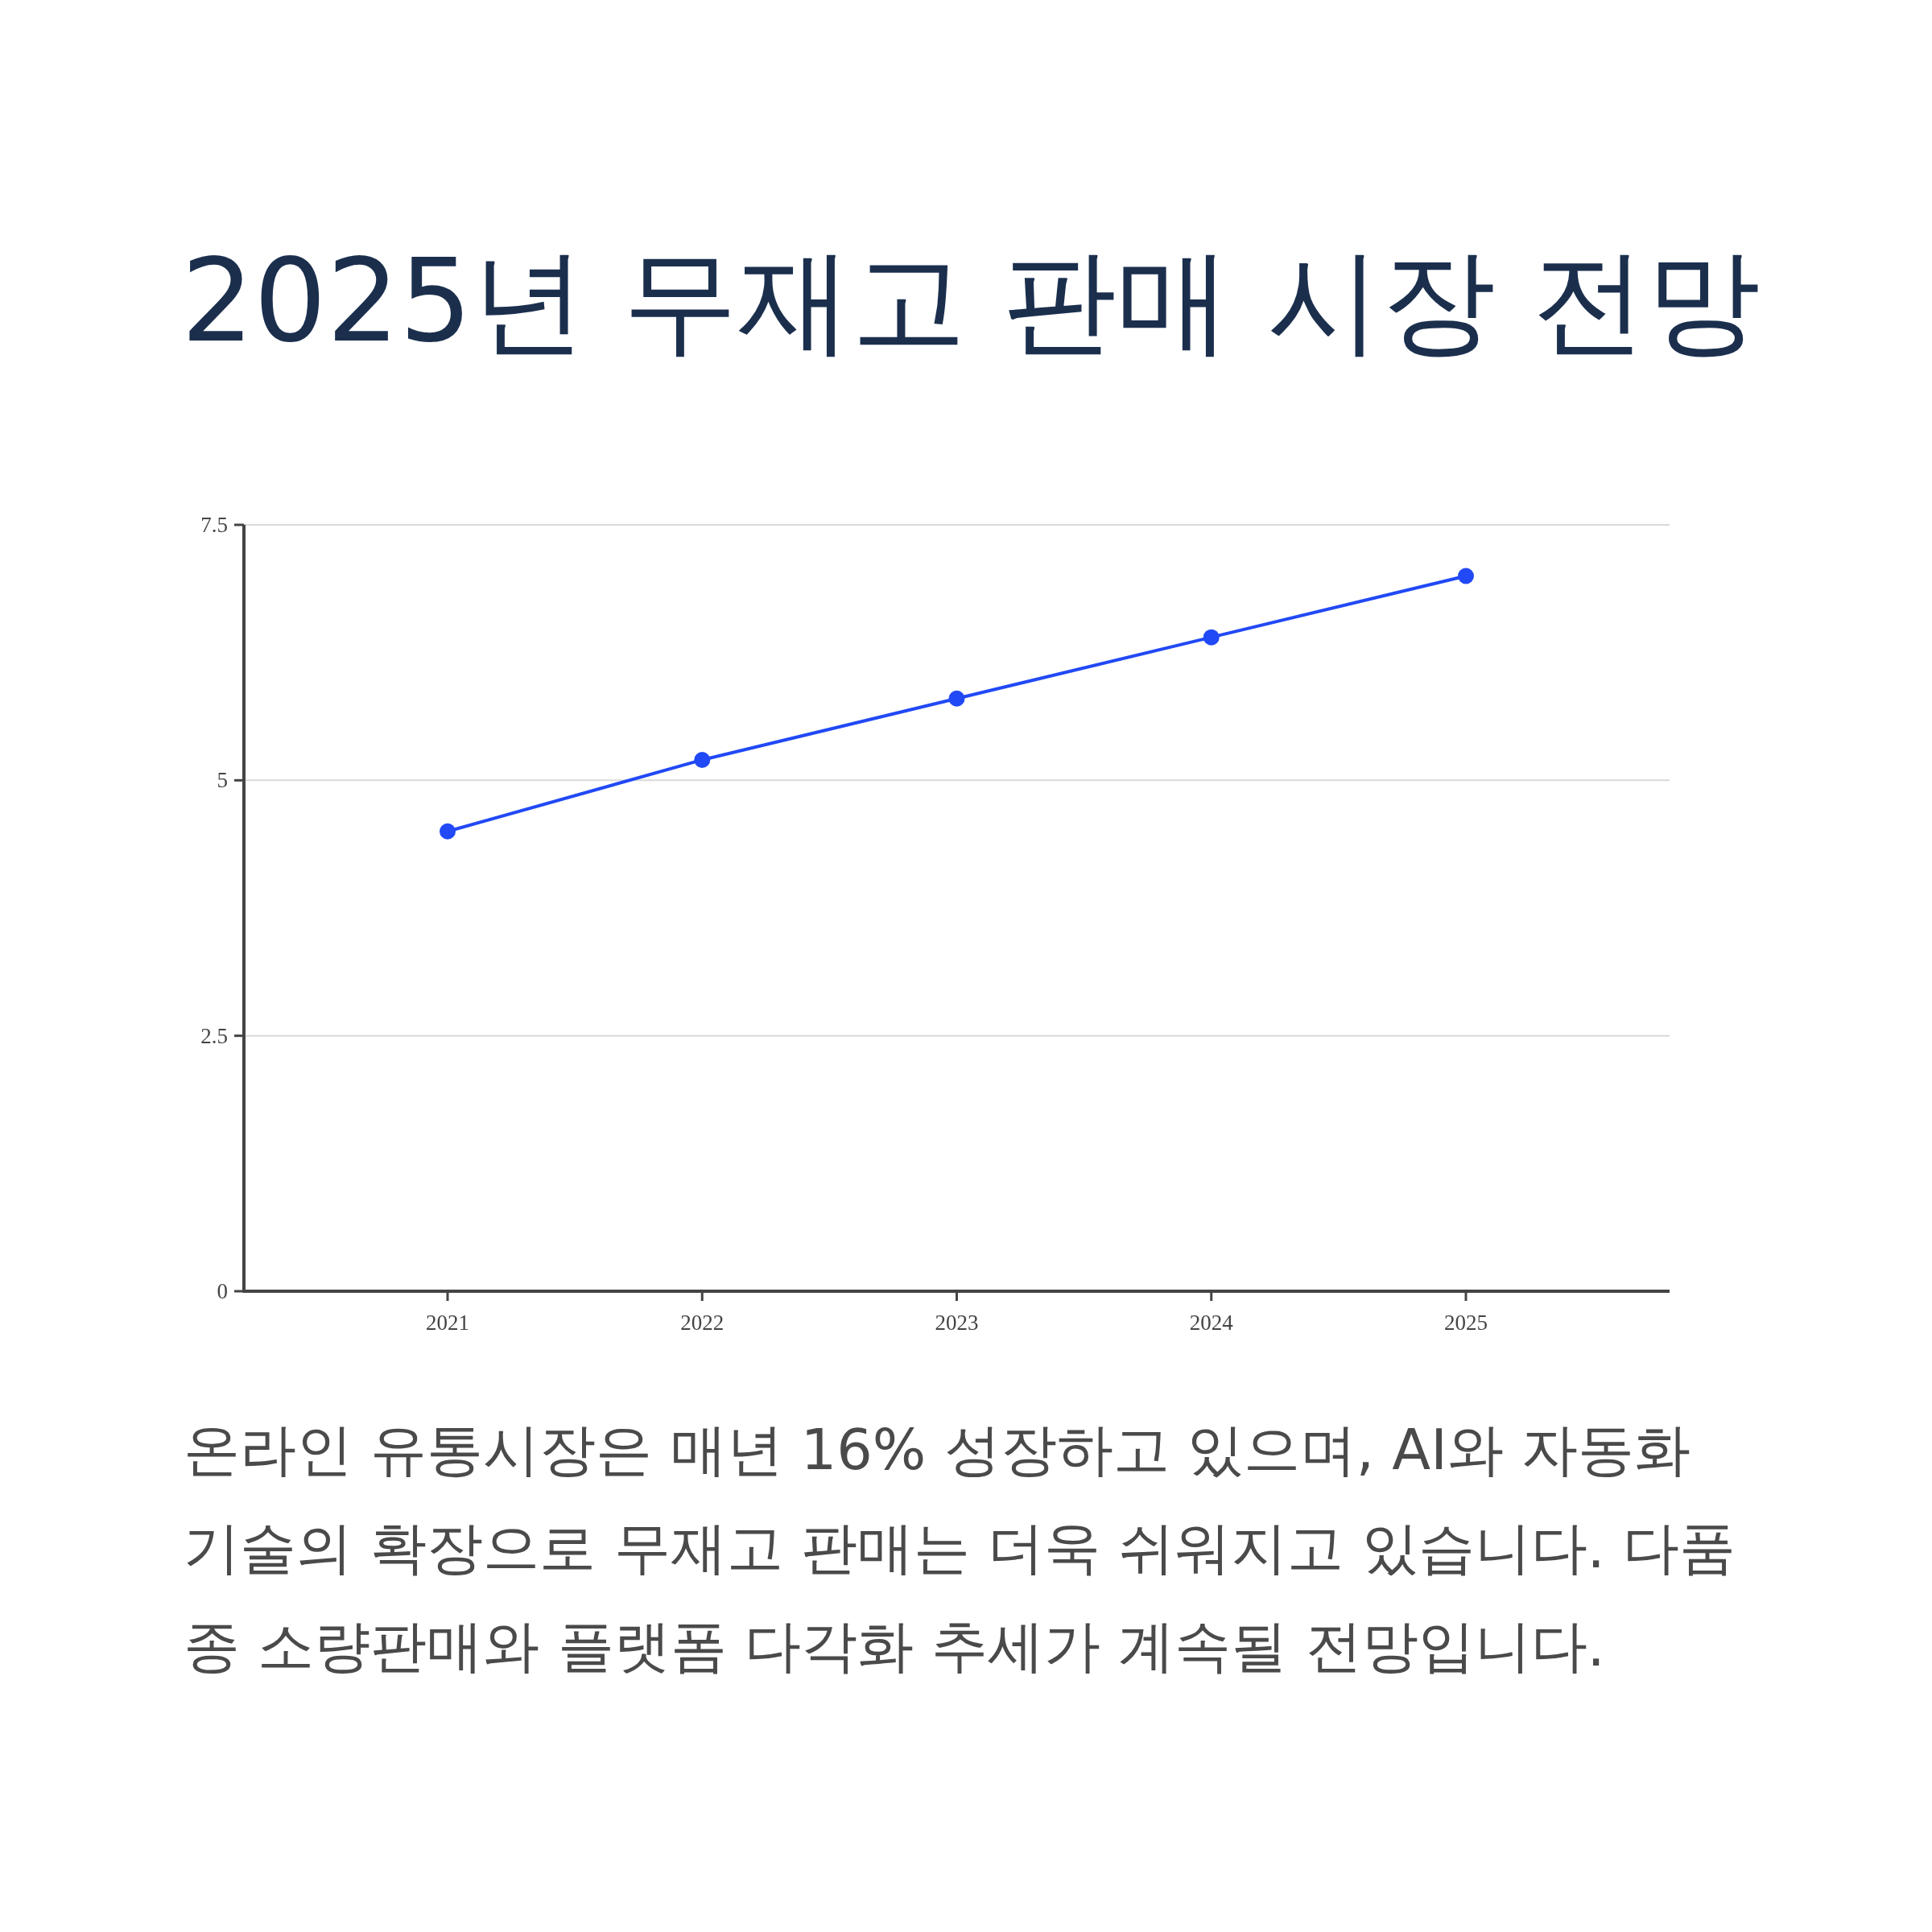 The width and height of the screenshot is (1932, 1932). I want to click on x-tick-label: 2024, so click(1211, 1323).